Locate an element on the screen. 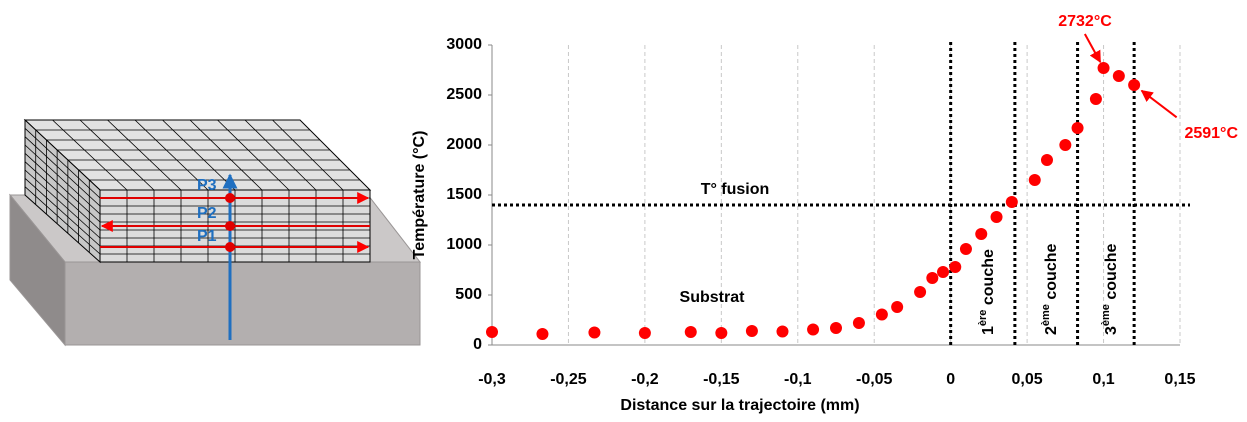  x-tick-label: -0,15 is located at coordinates (721, 379).